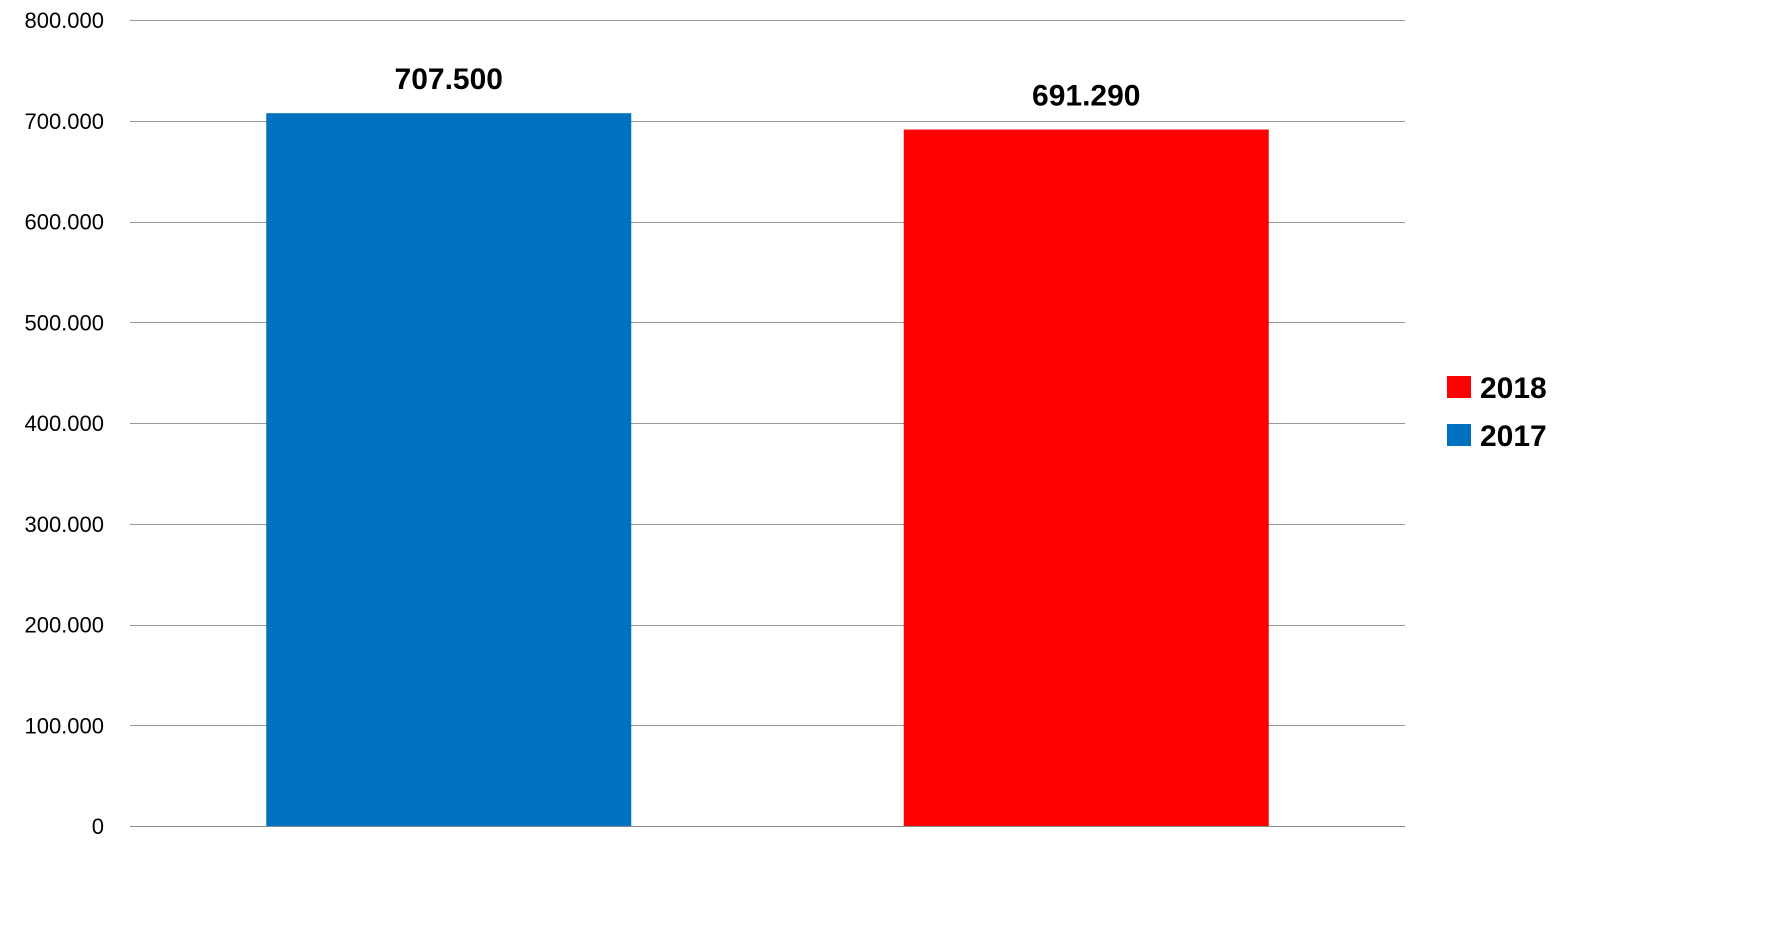 This screenshot has height=951, width=1785. I want to click on data-label-2017: 707.500, so click(449, 79).